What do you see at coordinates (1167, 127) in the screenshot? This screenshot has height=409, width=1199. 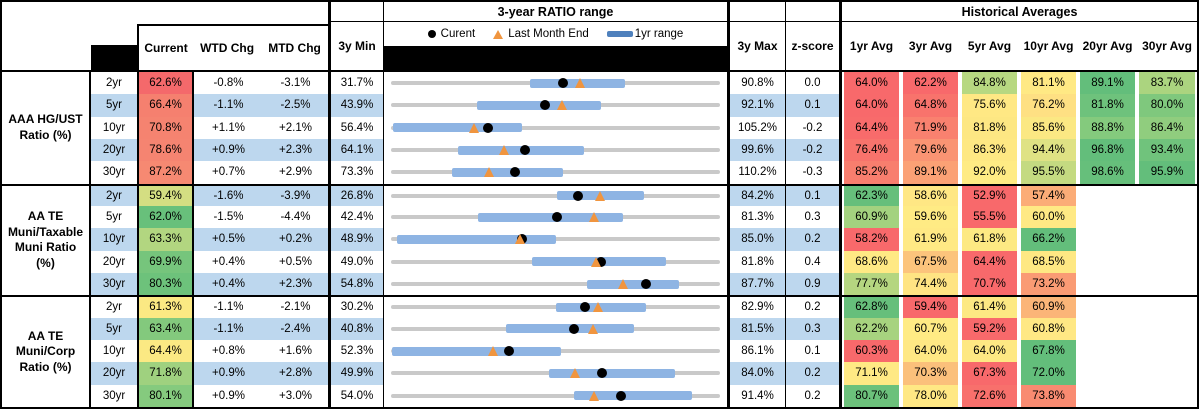 I see `historical-avg-value: 86.4%` at bounding box center [1167, 127].